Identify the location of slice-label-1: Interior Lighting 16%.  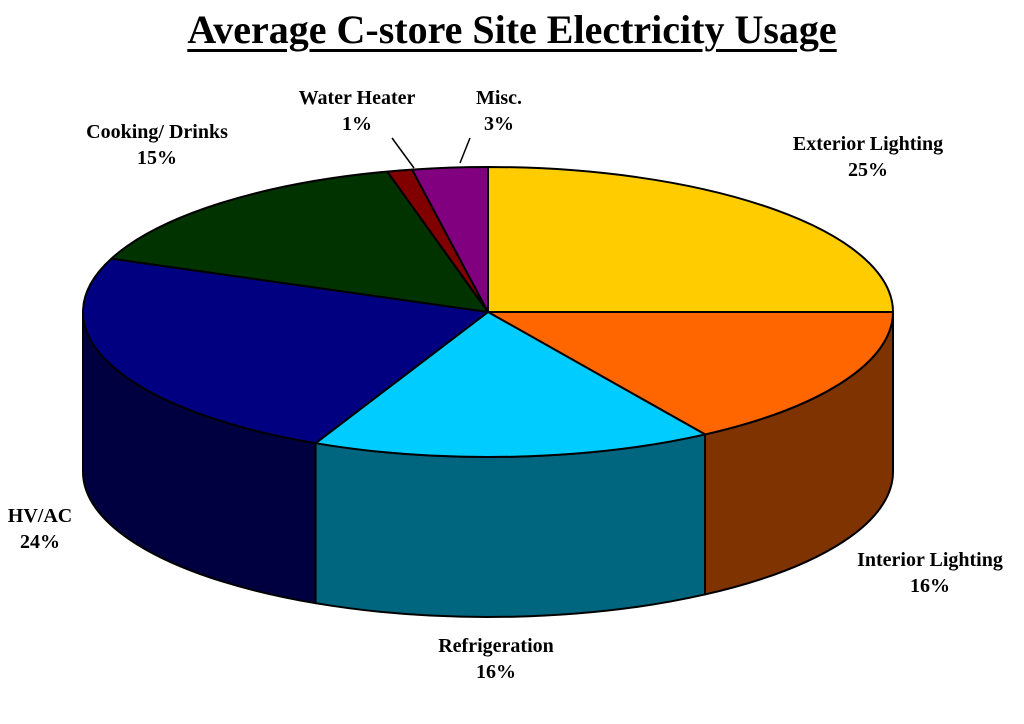
(930, 573).